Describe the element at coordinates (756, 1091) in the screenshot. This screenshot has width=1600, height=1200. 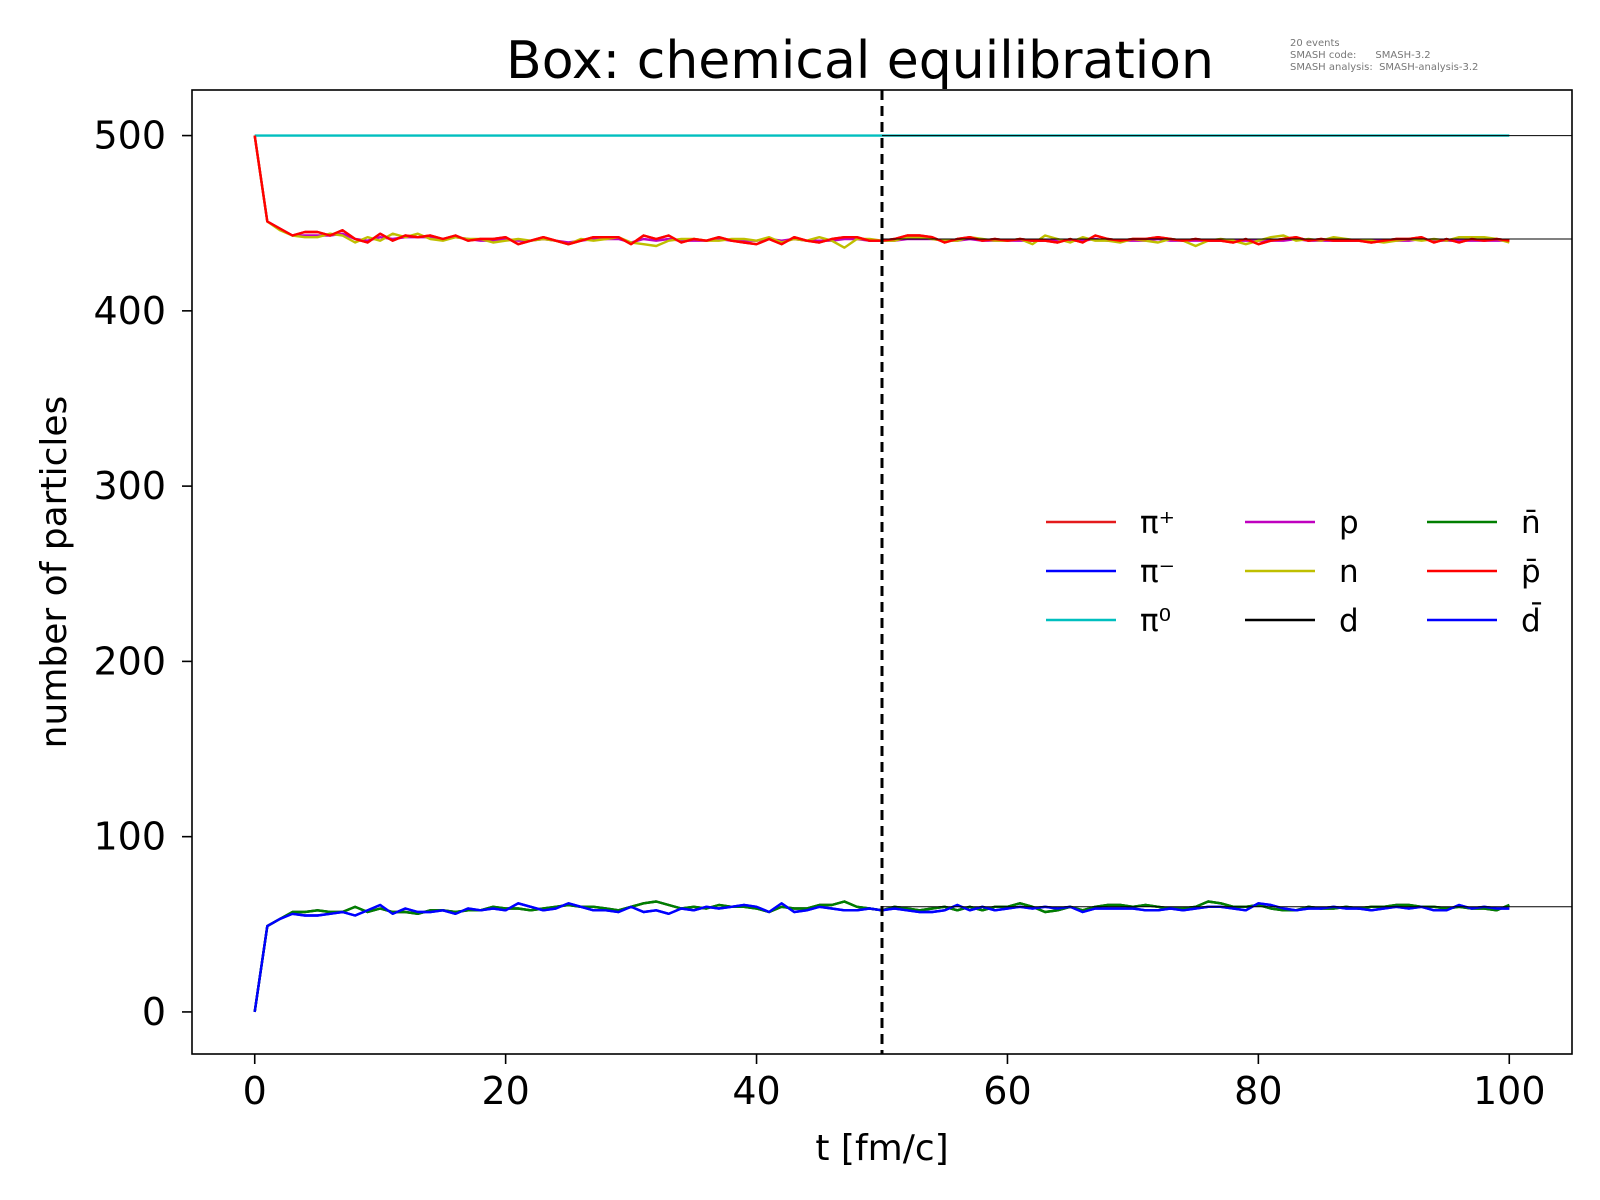
I see `x-tick-label: 40` at that location.